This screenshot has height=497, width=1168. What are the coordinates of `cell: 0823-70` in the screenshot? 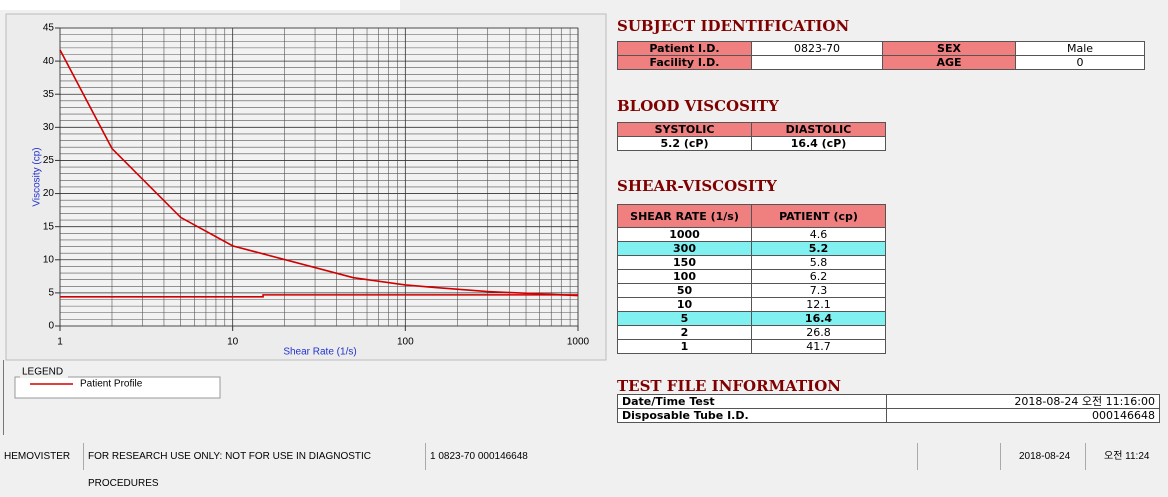 It's located at (817, 48).